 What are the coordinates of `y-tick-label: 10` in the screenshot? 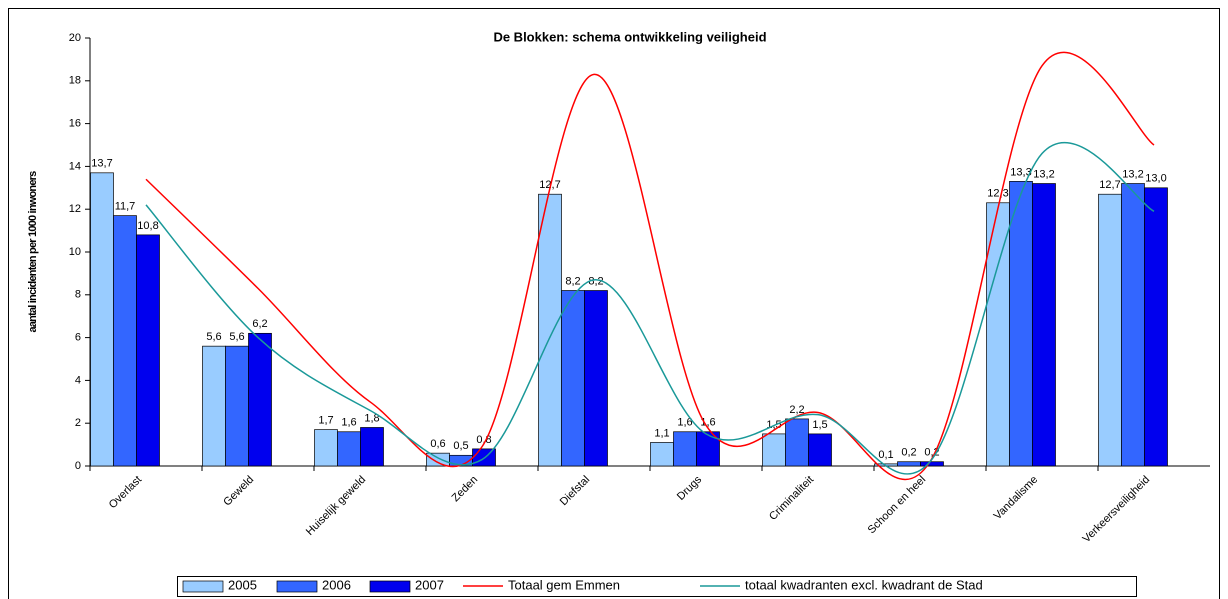 It's located at (75, 252).